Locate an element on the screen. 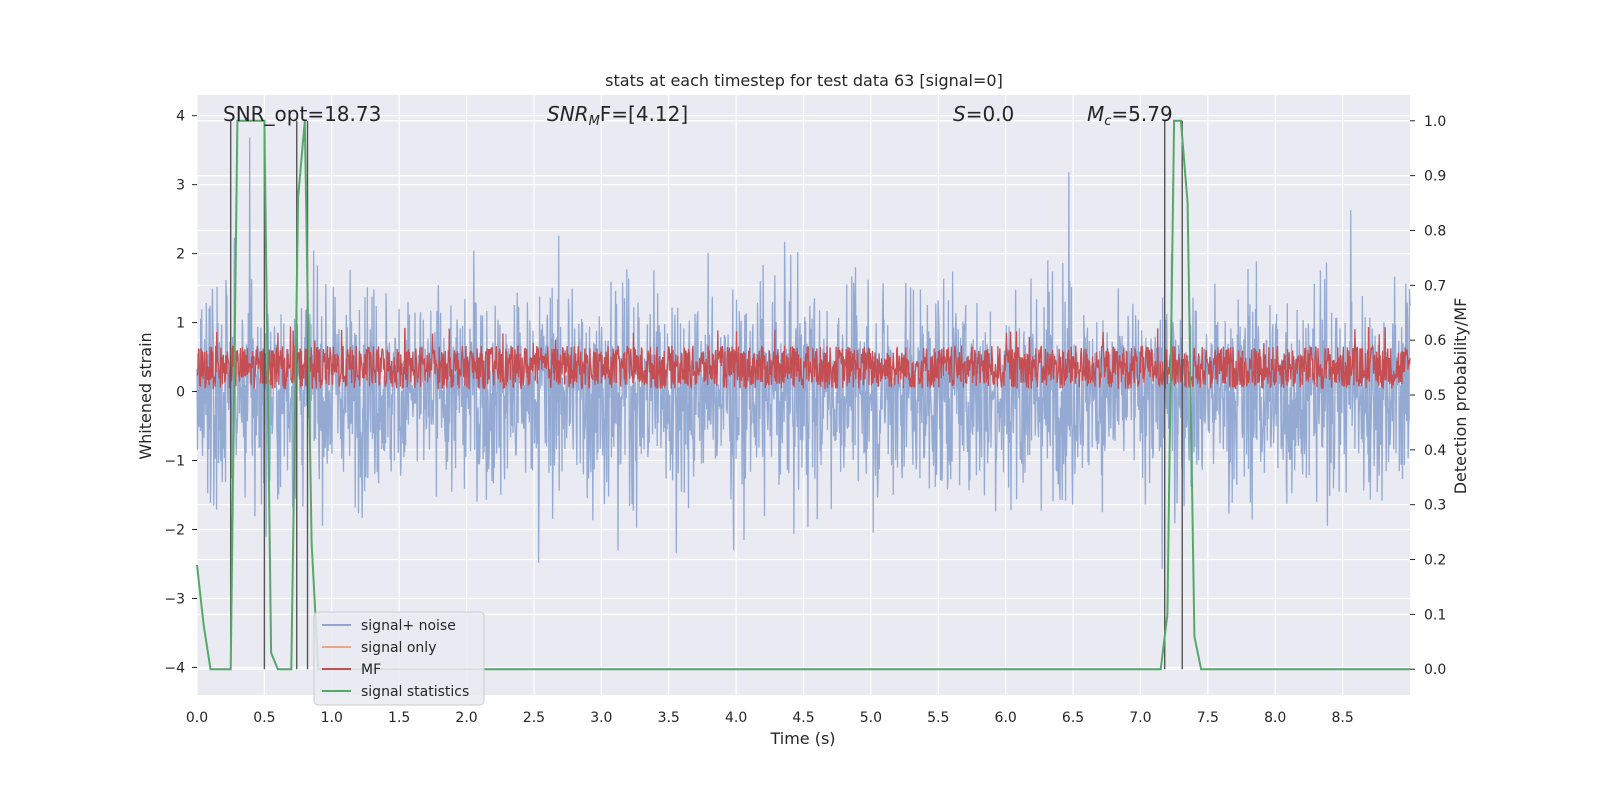 Image resolution: width=1600 pixels, height=800 pixels. y2-tick-label-2: 0.2 is located at coordinates (1435, 561).